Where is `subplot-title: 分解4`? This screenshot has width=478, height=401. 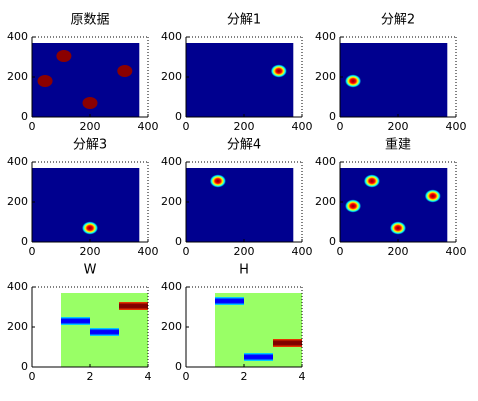
subplot-title: 分解4 is located at coordinates (244, 145).